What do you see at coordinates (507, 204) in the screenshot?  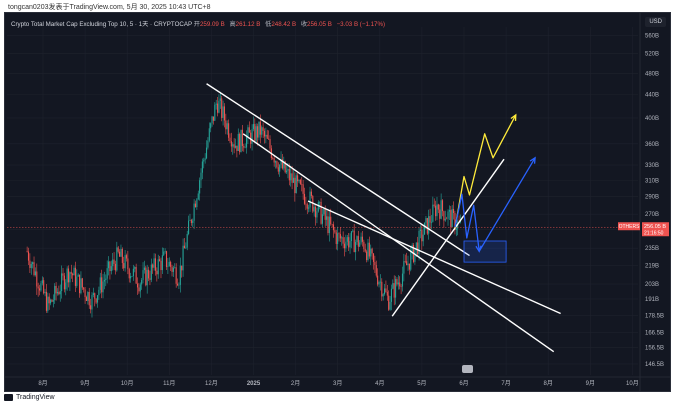 I see `projection-blue-long-path` at bounding box center [507, 204].